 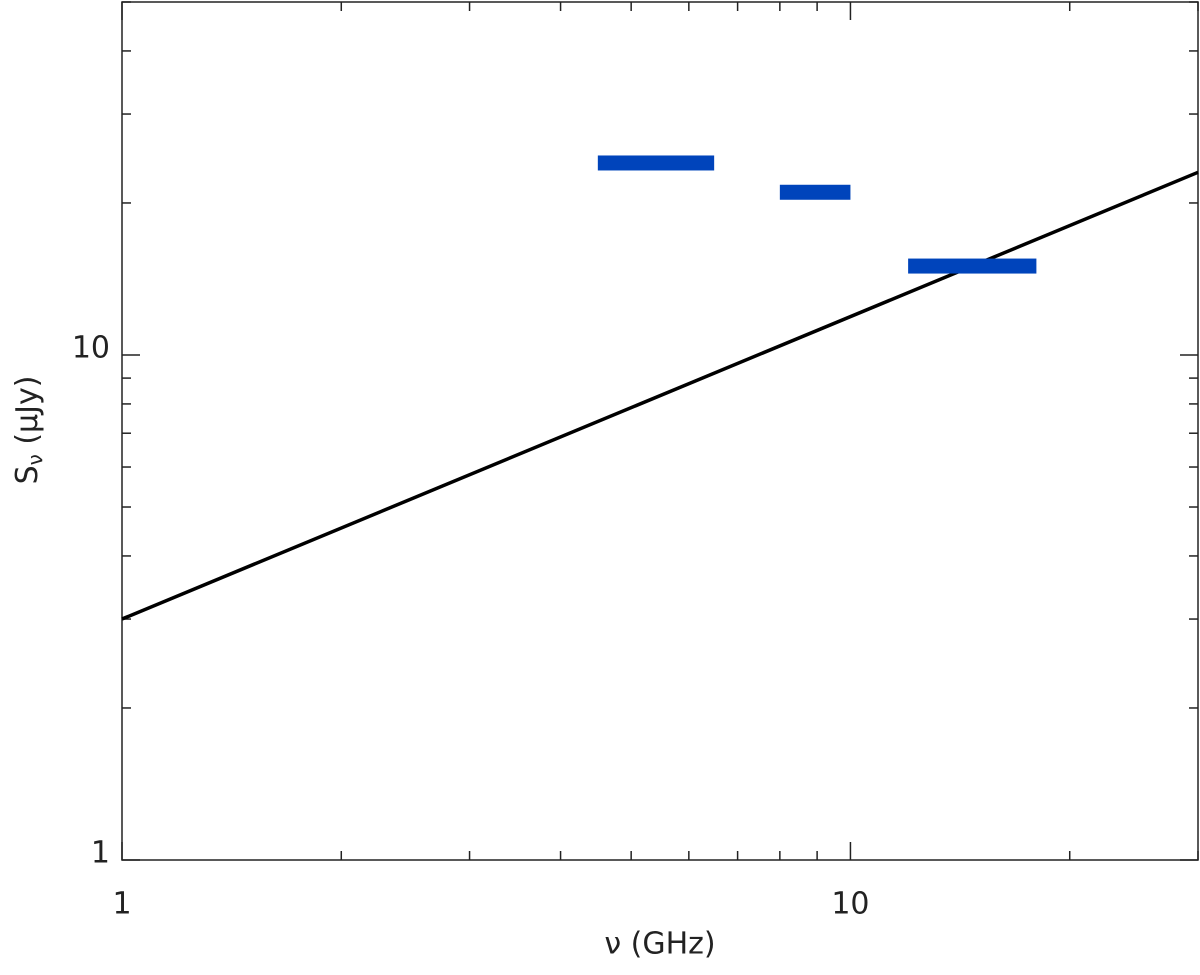 What do you see at coordinates (121, 904) in the screenshot?
I see `x-tick-label: 1` at bounding box center [121, 904].